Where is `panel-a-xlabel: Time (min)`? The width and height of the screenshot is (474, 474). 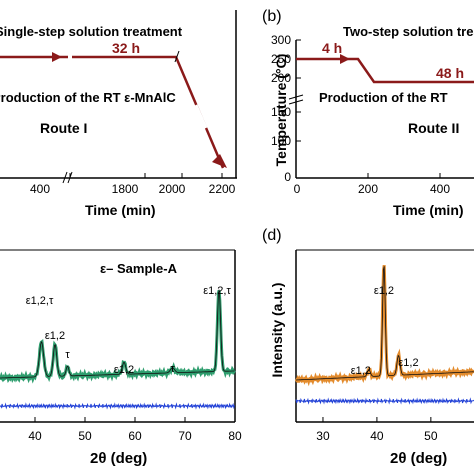
panel-a-xlabel: Time (min) is located at coordinates (120, 210).